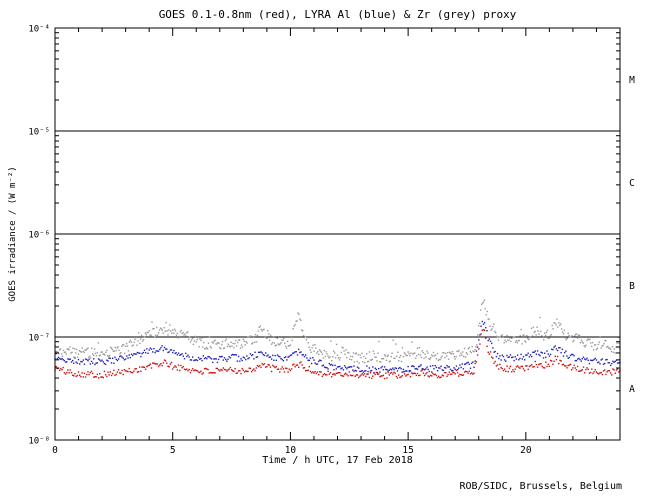 The height and width of the screenshot is (500, 650). What do you see at coordinates (337, 354) in the screenshot?
I see `series-points-red` at bounding box center [337, 354].